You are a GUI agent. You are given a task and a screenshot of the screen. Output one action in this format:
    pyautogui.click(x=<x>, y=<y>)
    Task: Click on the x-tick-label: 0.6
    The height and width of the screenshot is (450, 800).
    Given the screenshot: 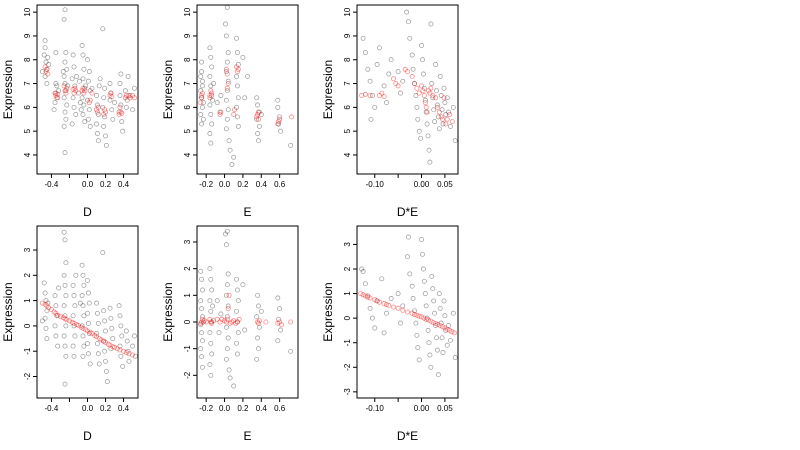 What is the action you would take?
    pyautogui.click(x=280, y=184)
    